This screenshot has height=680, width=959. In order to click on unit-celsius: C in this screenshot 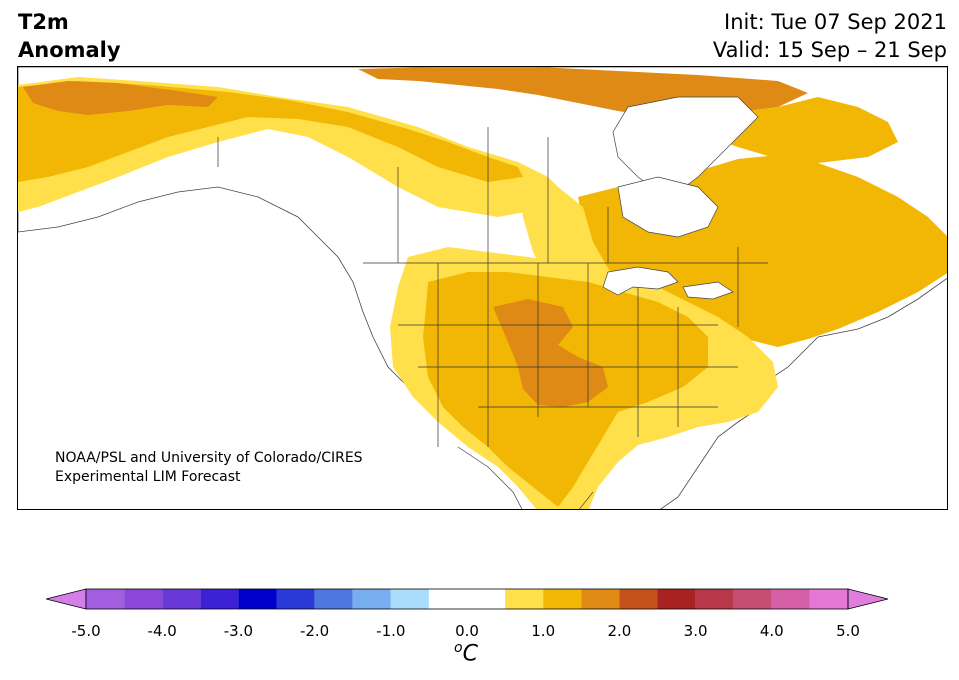, I will do `click(470, 654)`.